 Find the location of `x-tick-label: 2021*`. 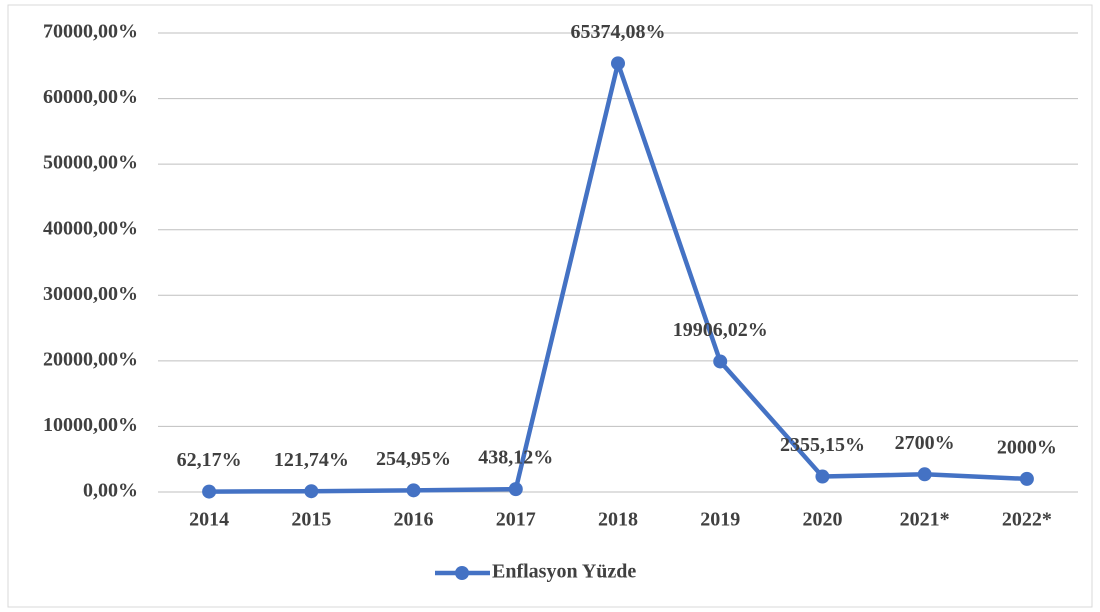

x-tick-label: 2021* is located at coordinates (925, 520).